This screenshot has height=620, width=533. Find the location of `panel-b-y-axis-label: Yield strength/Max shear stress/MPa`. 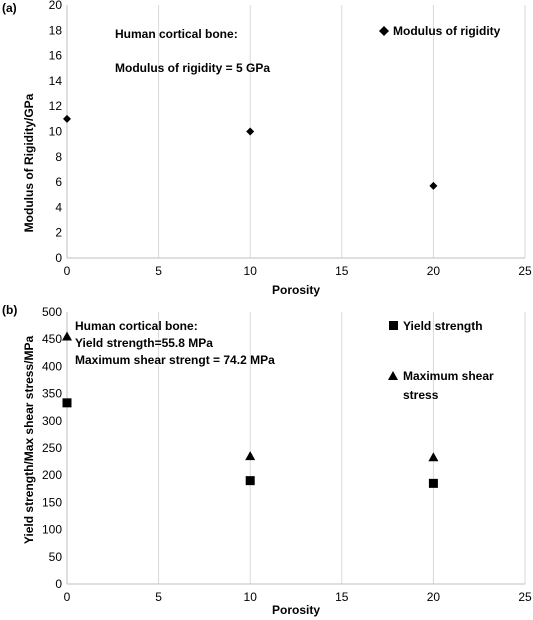

panel-b-y-axis-label: Yield strength/Max shear stress/MPa is located at coordinates (29, 440).